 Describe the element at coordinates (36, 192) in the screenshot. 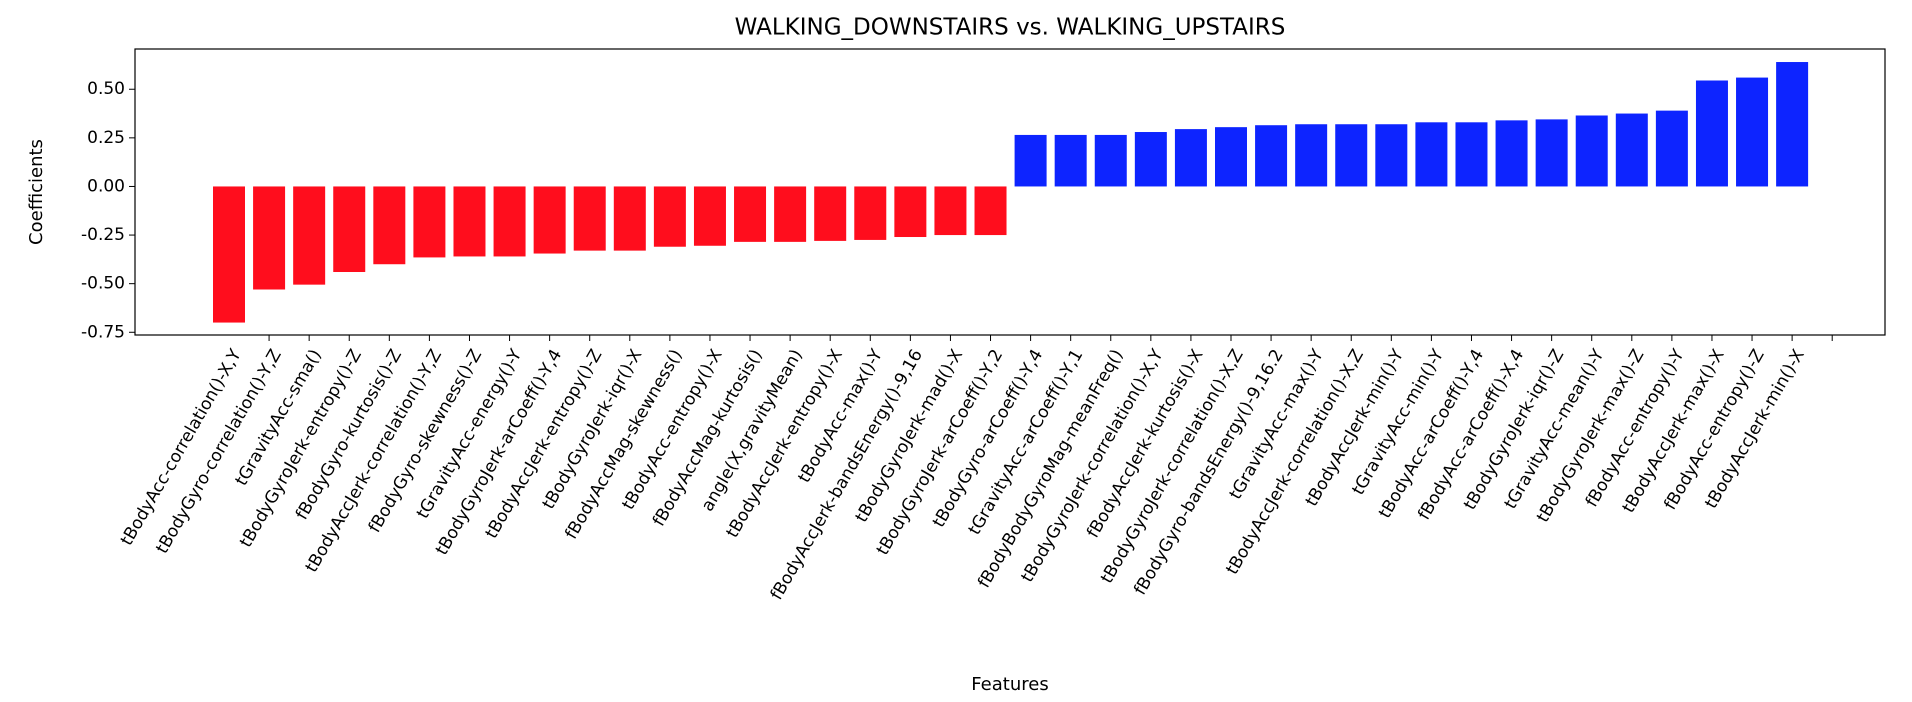

I see `y-axis-label: Coefficients` at that location.